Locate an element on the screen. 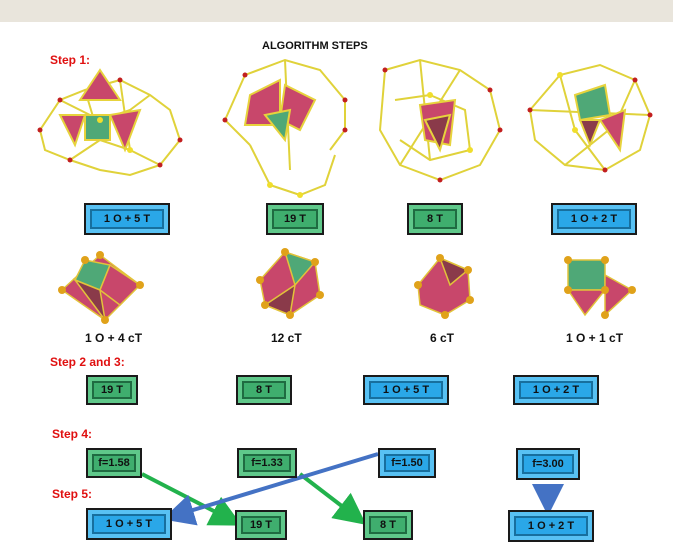 This screenshot has width=673, height=550. box-row4-3: f=1.50 is located at coordinates (407, 463).